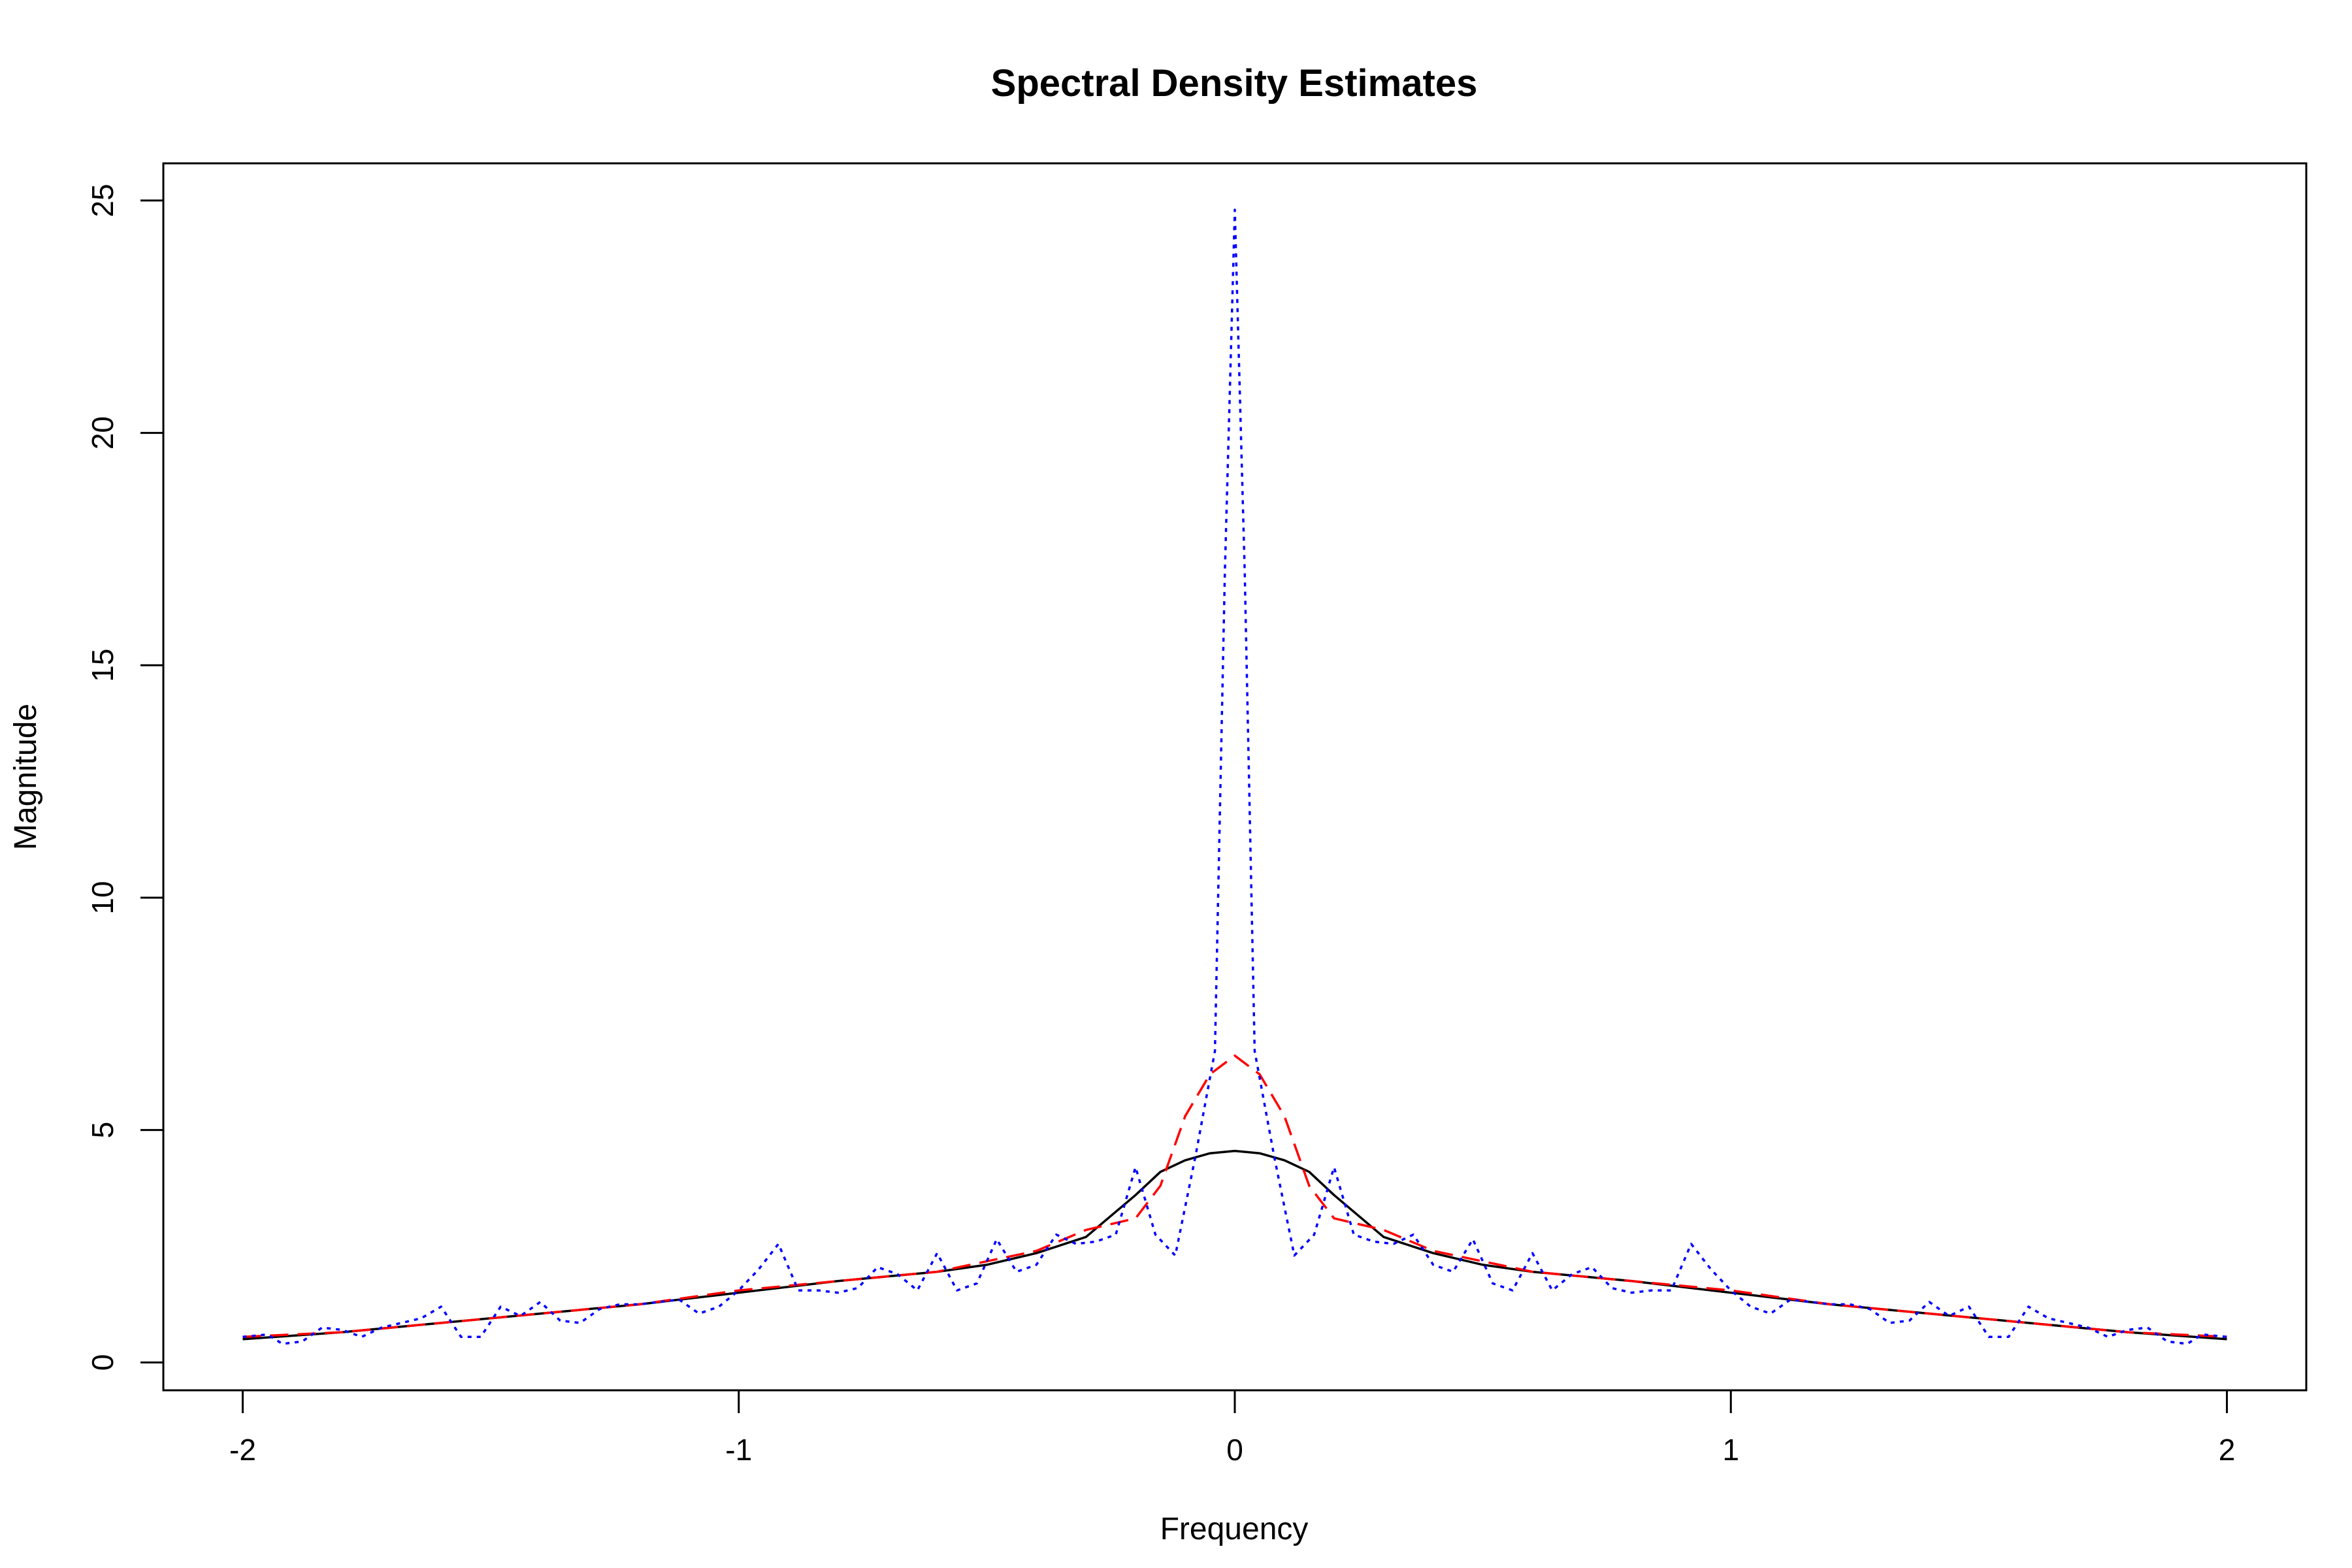 Image resolution: width=2352 pixels, height=1568 pixels. Describe the element at coordinates (103, 1130) in the screenshot. I see `y-tick-label: 5` at that location.